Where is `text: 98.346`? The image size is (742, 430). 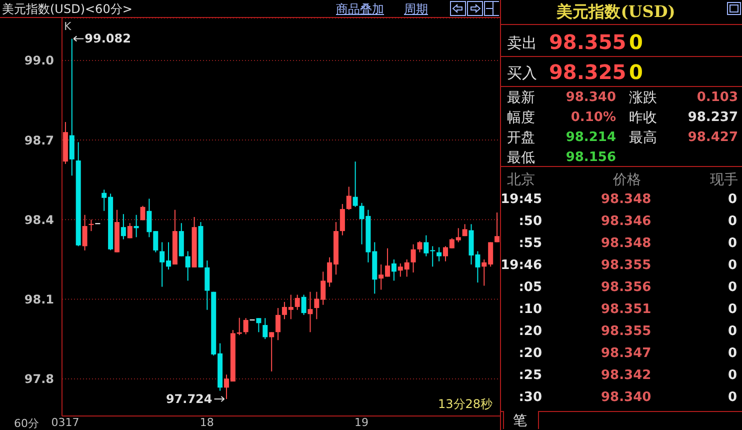
text: 98.346 is located at coordinates (626, 221).